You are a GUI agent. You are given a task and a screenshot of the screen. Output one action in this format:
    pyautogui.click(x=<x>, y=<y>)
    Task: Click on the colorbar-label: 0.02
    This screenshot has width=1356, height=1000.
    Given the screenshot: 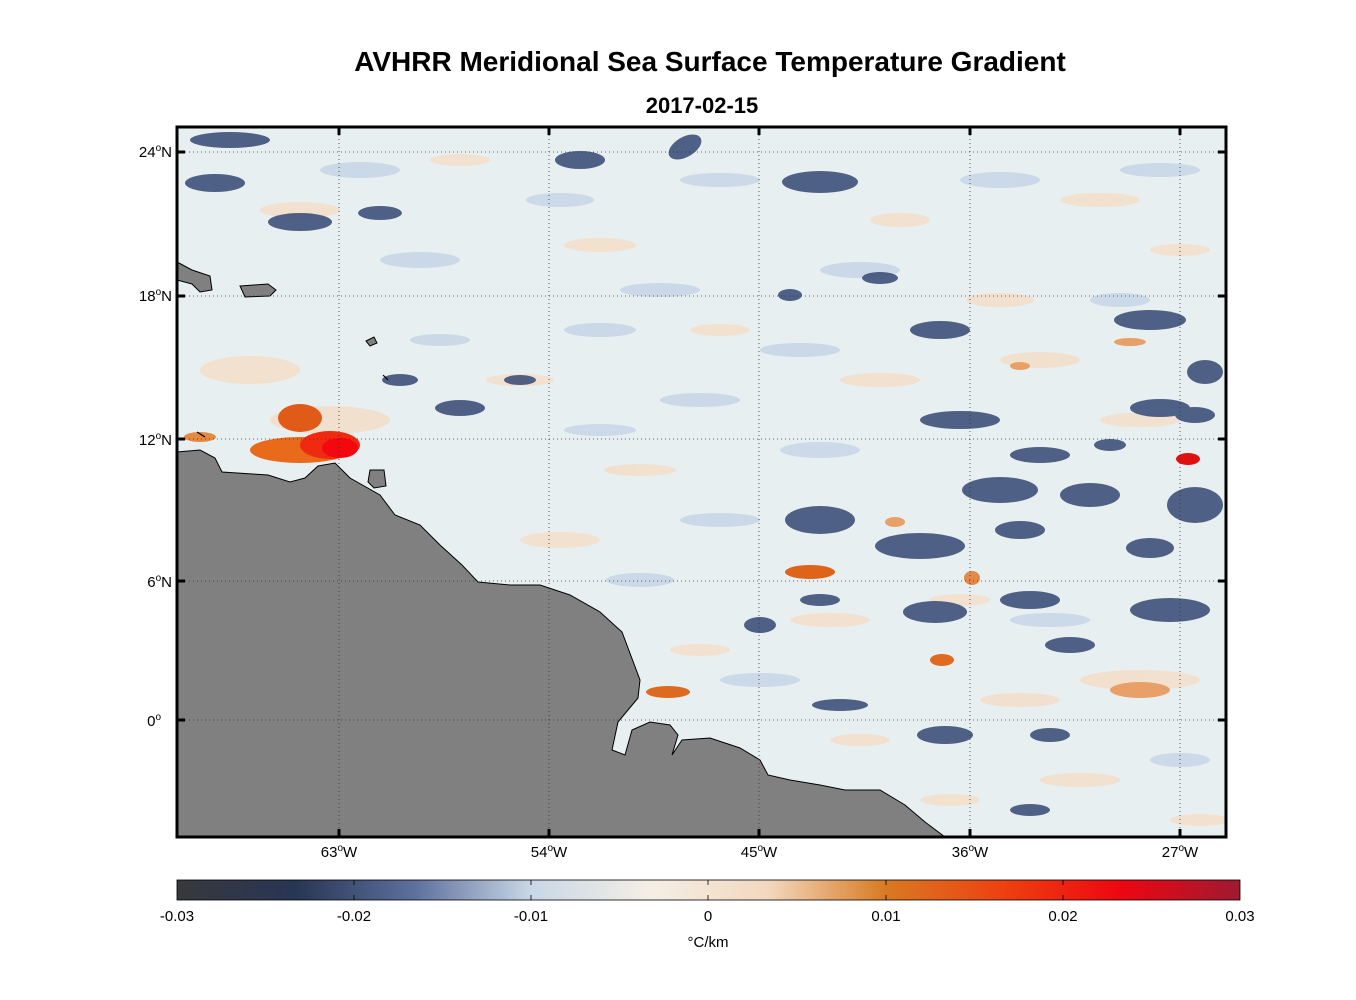 What is the action you would take?
    pyautogui.click(x=1063, y=916)
    